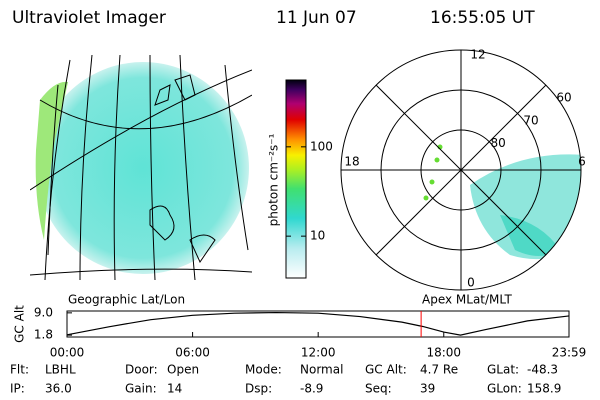  I want to click on field-label: GC Alt:, so click(386, 370).